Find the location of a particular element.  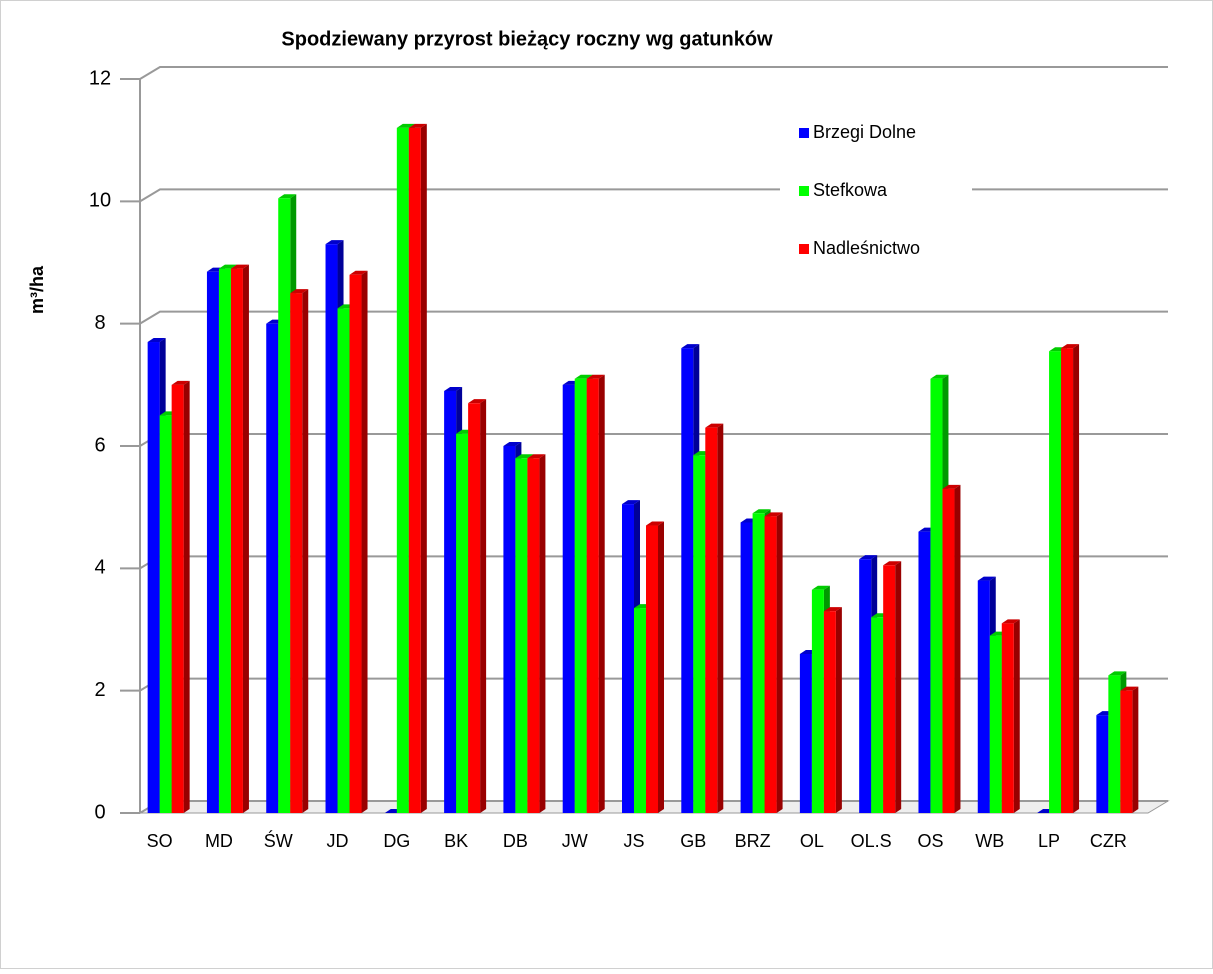

x-tick-label: DG is located at coordinates (396, 841).